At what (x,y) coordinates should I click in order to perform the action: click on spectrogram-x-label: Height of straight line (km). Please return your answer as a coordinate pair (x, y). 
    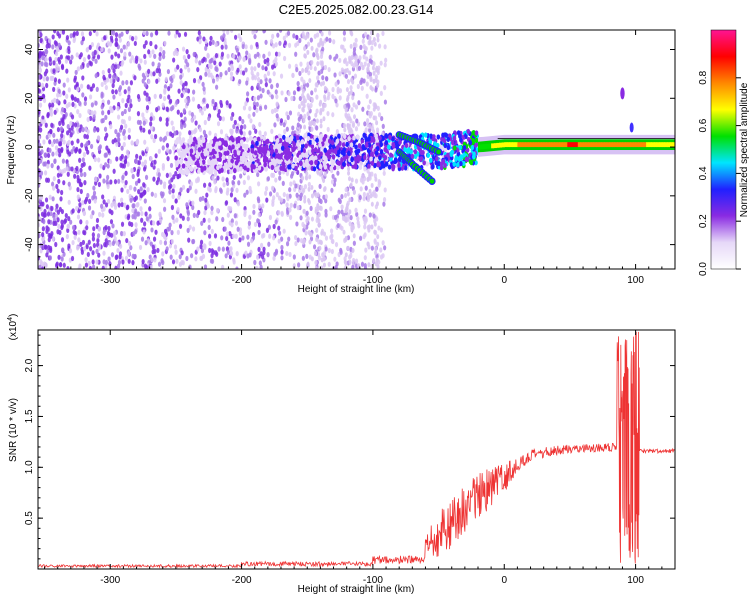
    Looking at the image, I should click on (356, 289).